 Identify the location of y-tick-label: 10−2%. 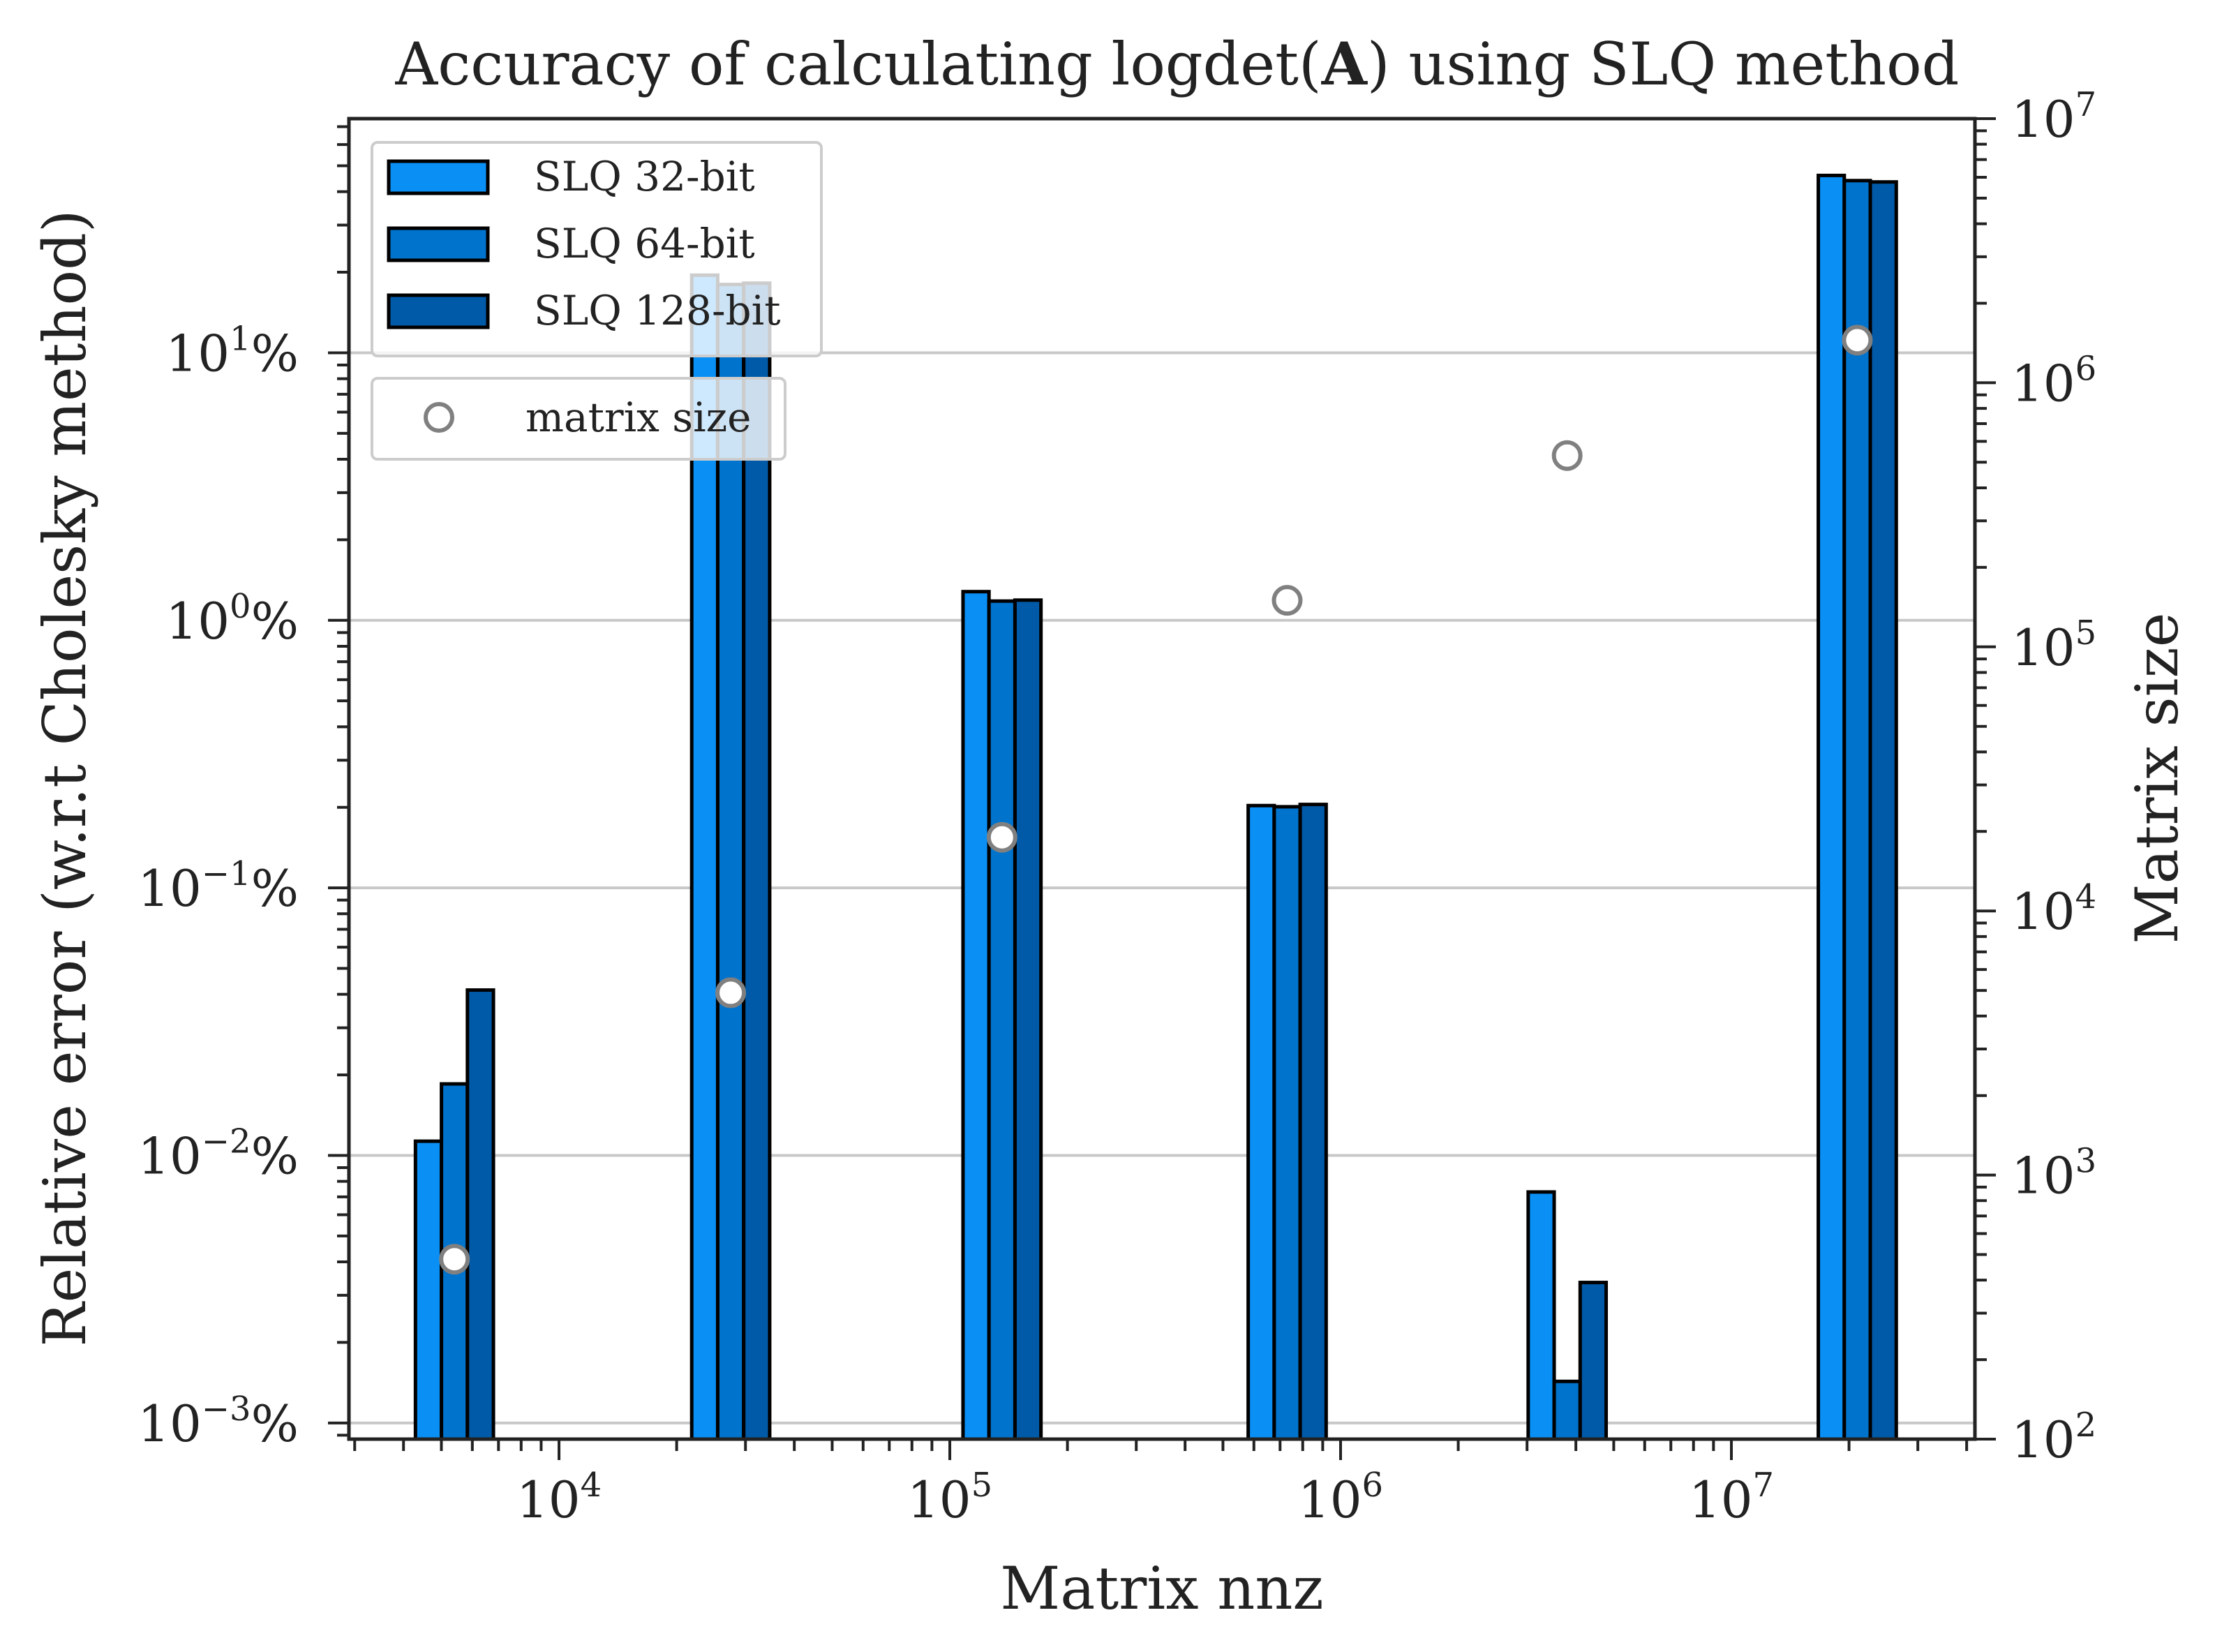
(218, 1153).